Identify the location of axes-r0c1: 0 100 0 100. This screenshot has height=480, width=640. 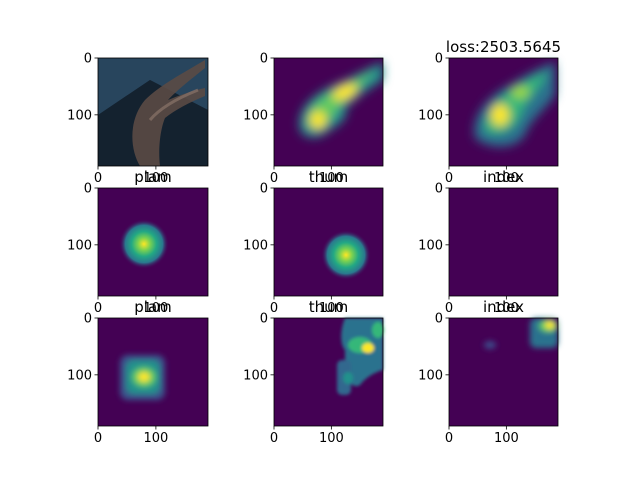
(313, 119).